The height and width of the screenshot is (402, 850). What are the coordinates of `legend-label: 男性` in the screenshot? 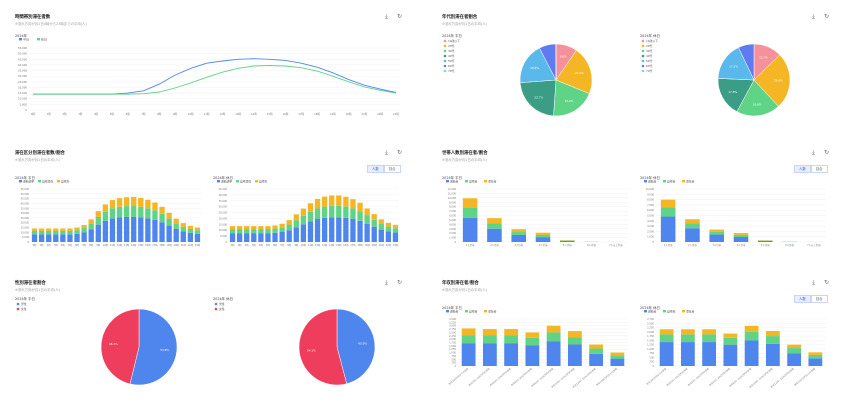 It's located at (24, 304).